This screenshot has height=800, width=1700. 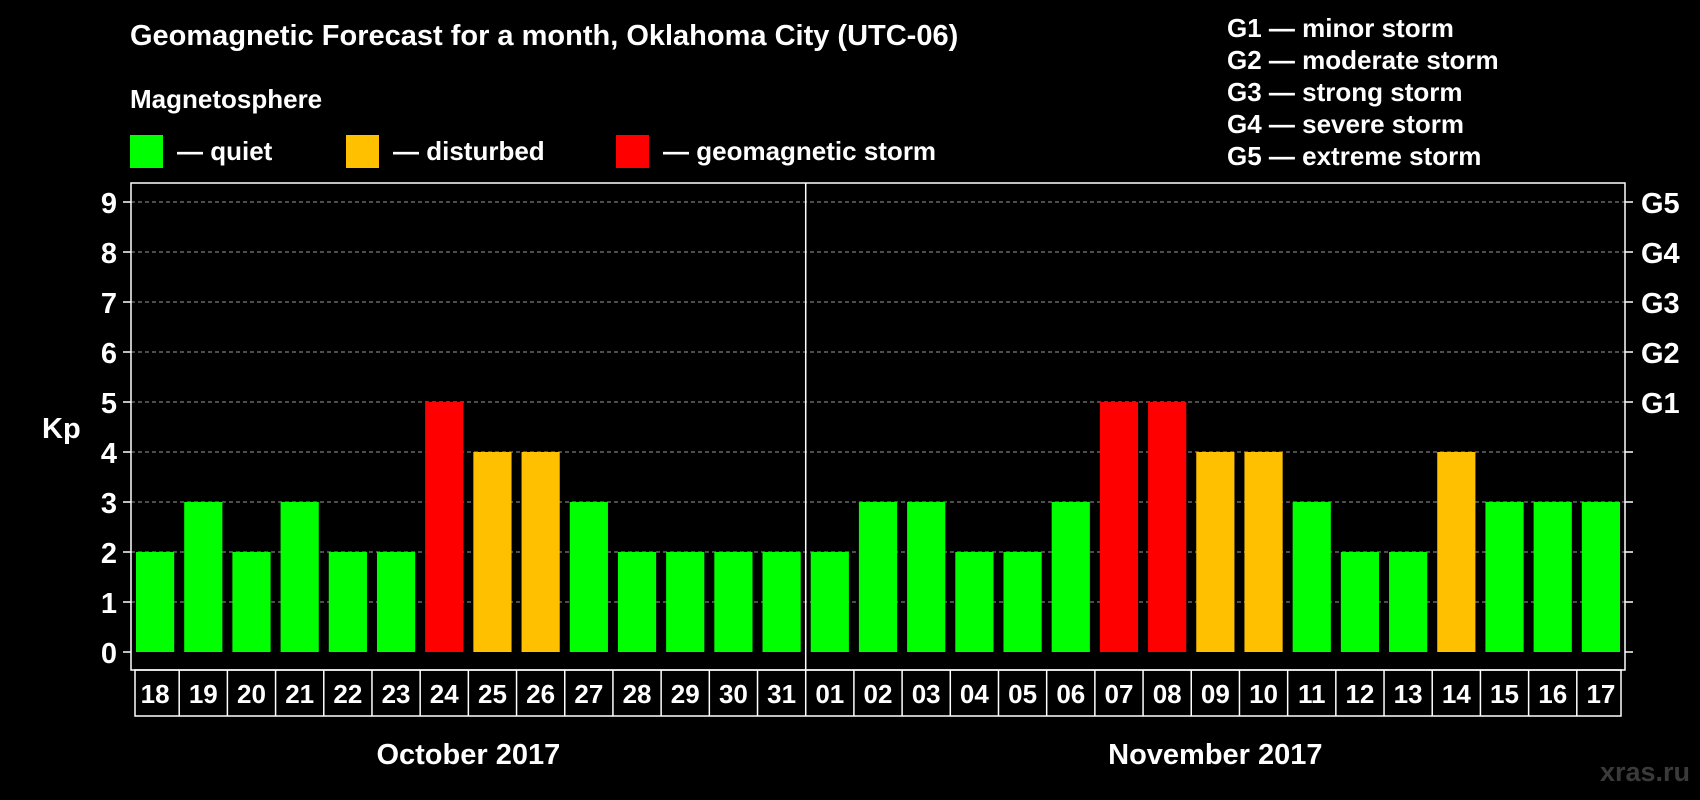 What do you see at coordinates (109, 654) in the screenshot?
I see `y-tick-label-0: 0` at bounding box center [109, 654].